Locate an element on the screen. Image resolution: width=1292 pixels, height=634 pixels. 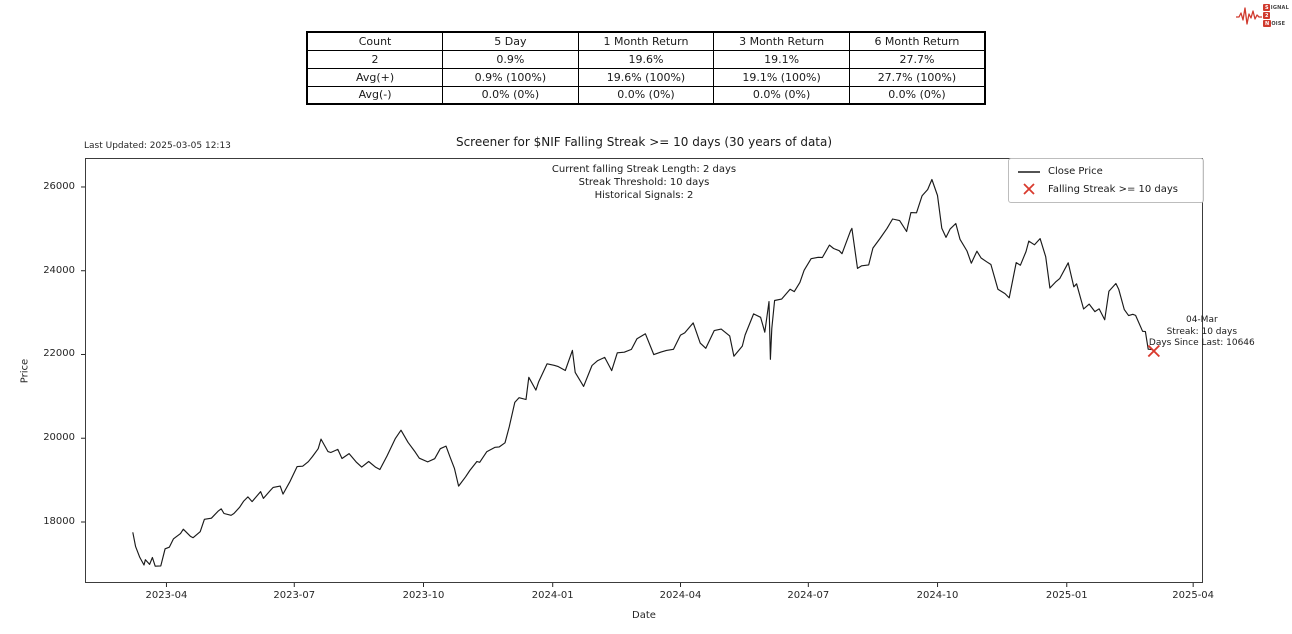
y-tick-label: 18000 is located at coordinates (59, 521).